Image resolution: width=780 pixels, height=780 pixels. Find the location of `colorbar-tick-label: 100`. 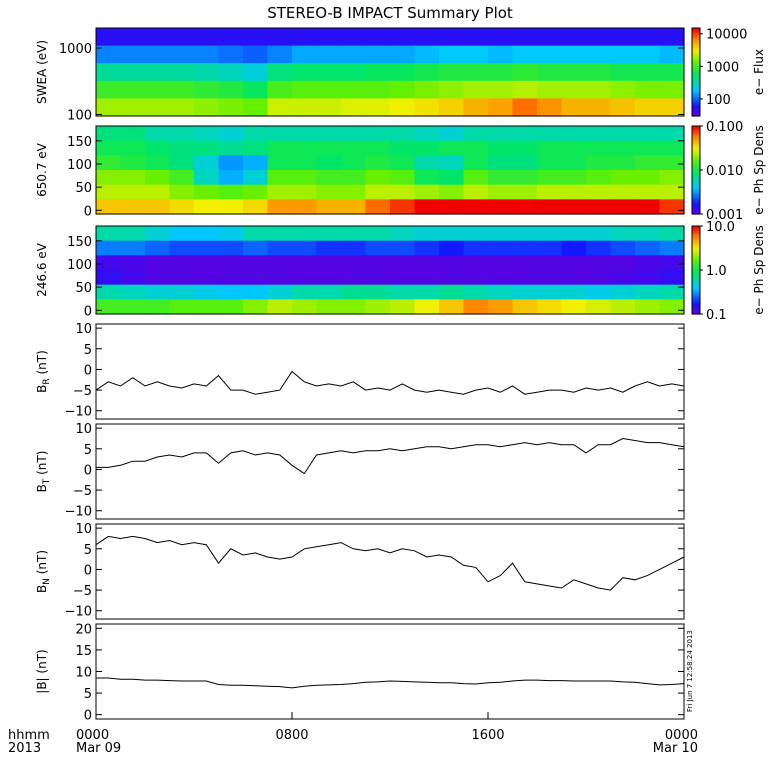

colorbar-tick-label: 100 is located at coordinates (718, 100).